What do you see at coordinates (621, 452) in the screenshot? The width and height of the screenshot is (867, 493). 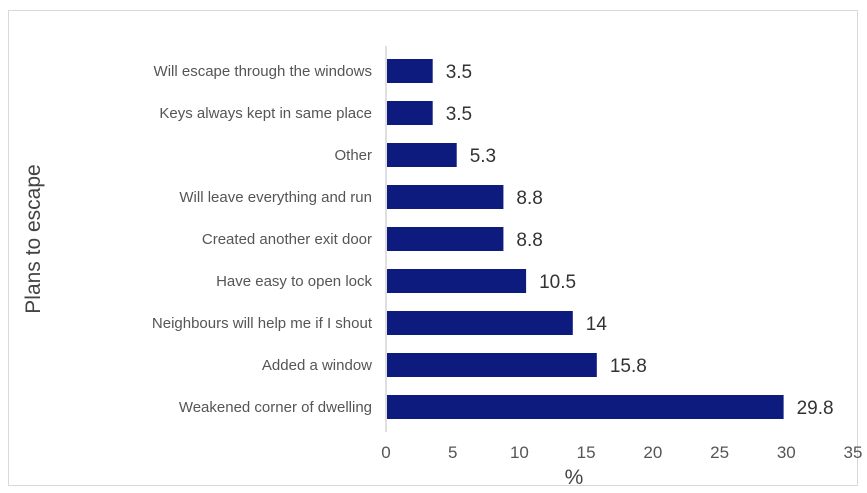 I see `x-tick-labels: 0 5 10 15 20 25 30 35` at bounding box center [621, 452].